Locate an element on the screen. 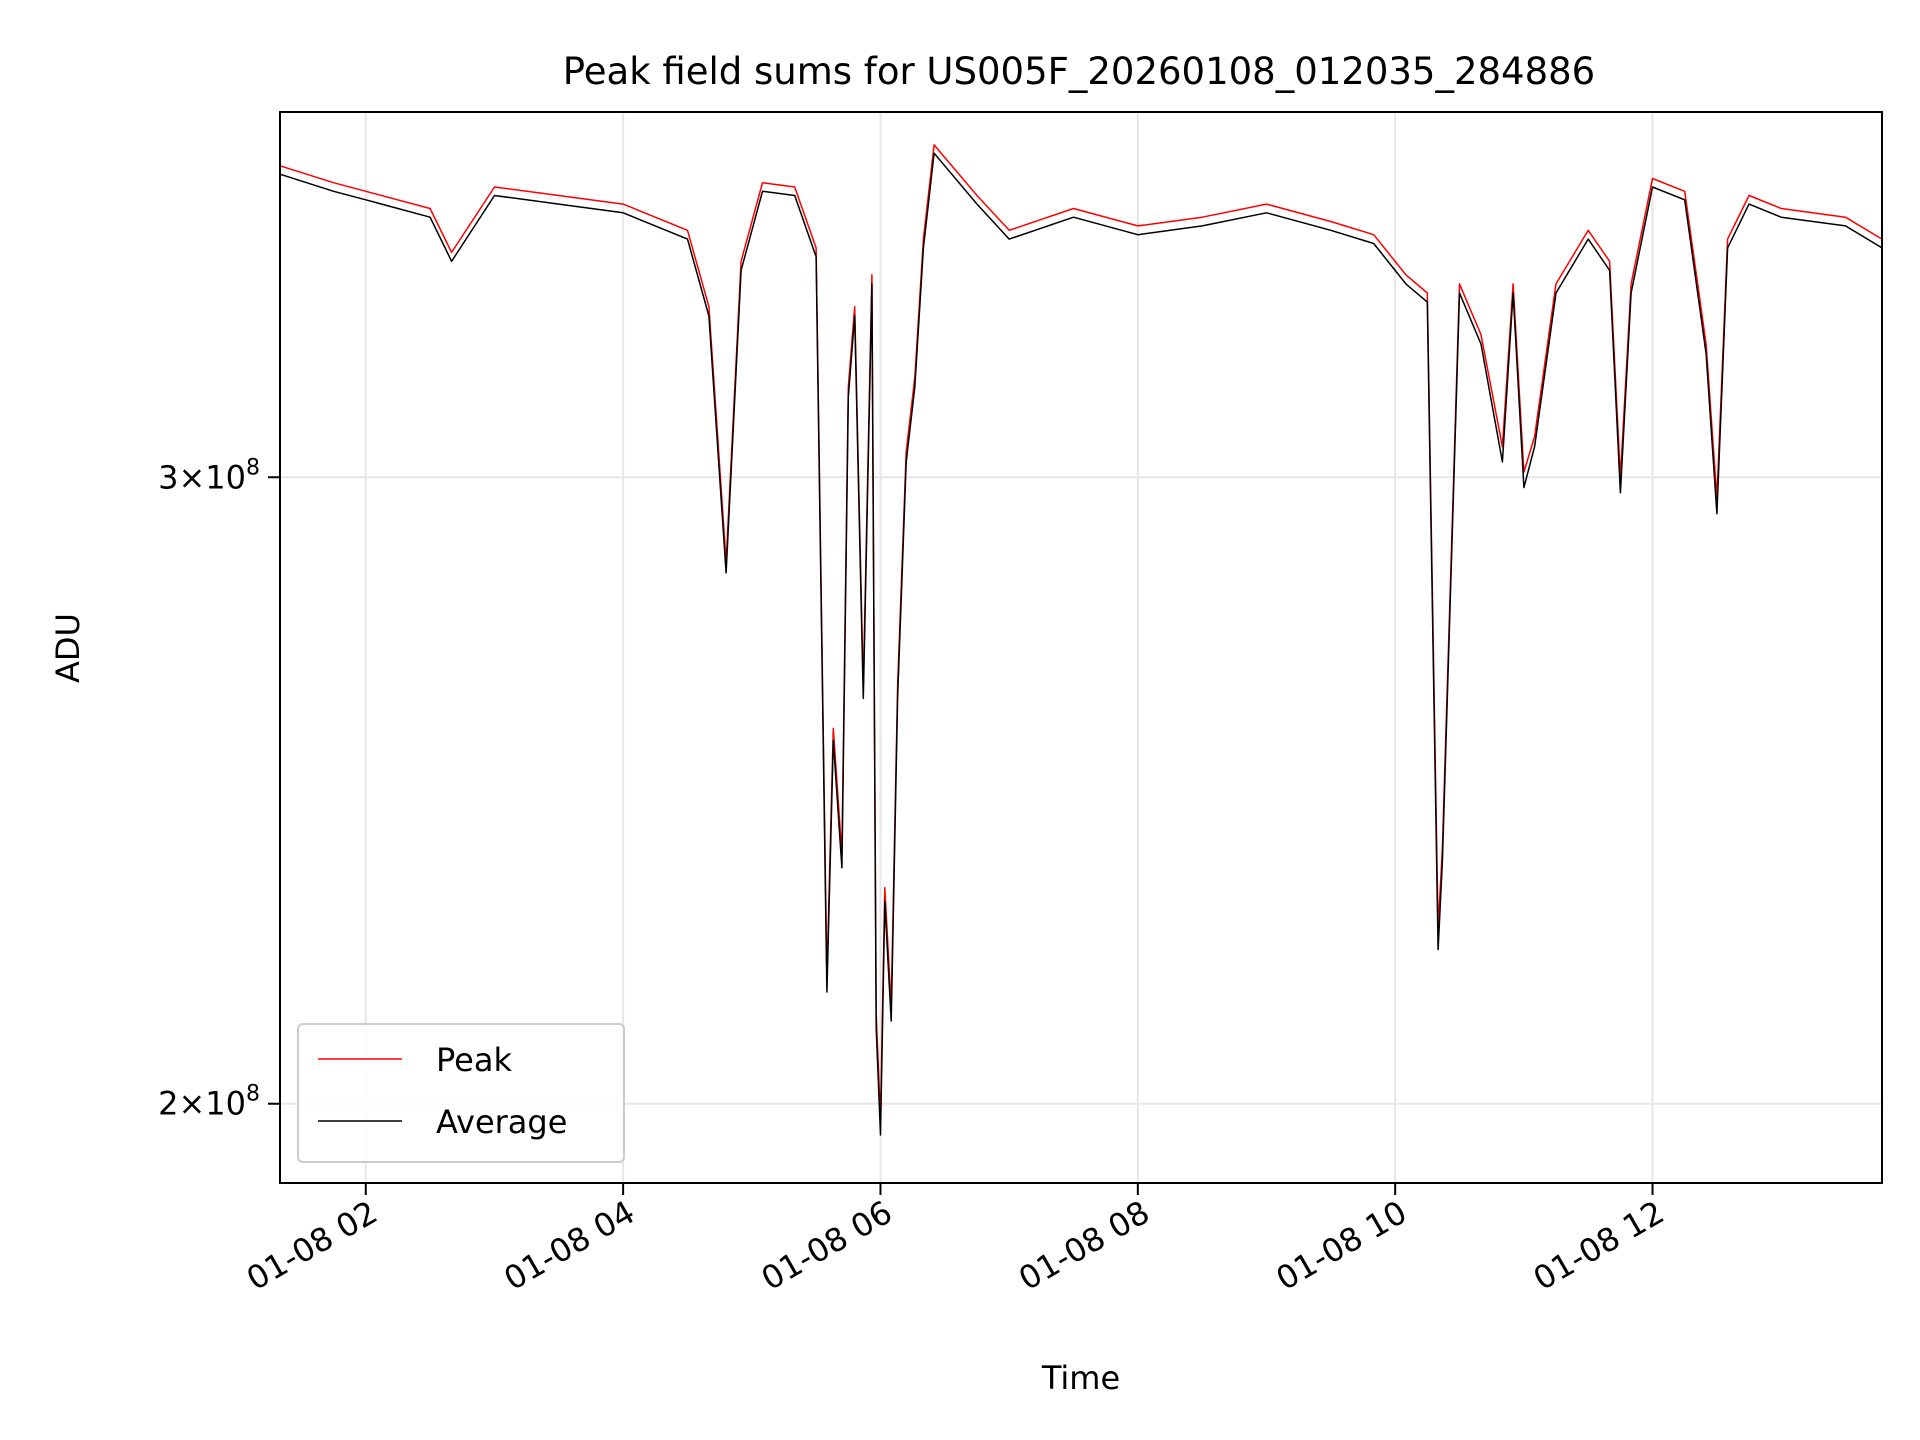 This screenshot has width=1920, height=1440. y-tick-label: 3×108 is located at coordinates (209, 475).